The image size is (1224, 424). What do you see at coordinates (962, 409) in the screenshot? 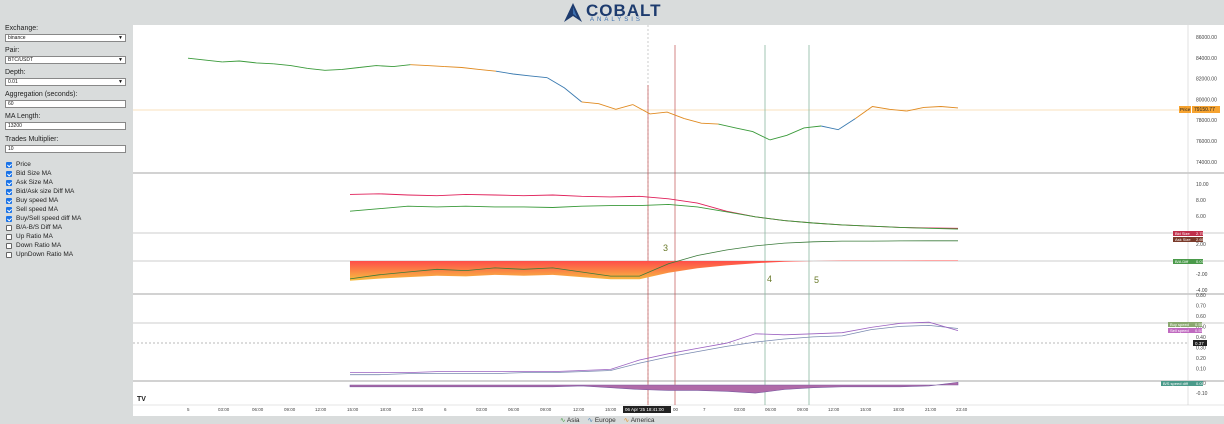
I see `x-tick: 23:40` at bounding box center [962, 409].